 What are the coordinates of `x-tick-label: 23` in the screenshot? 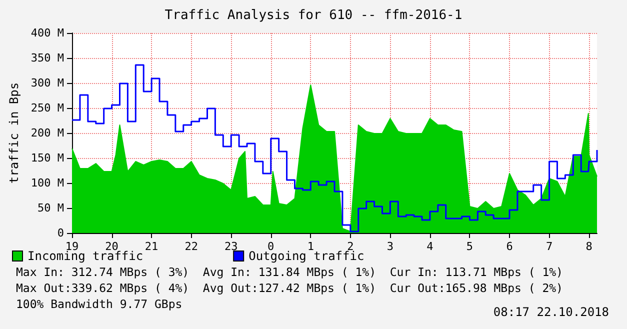 It's located at (231, 246).